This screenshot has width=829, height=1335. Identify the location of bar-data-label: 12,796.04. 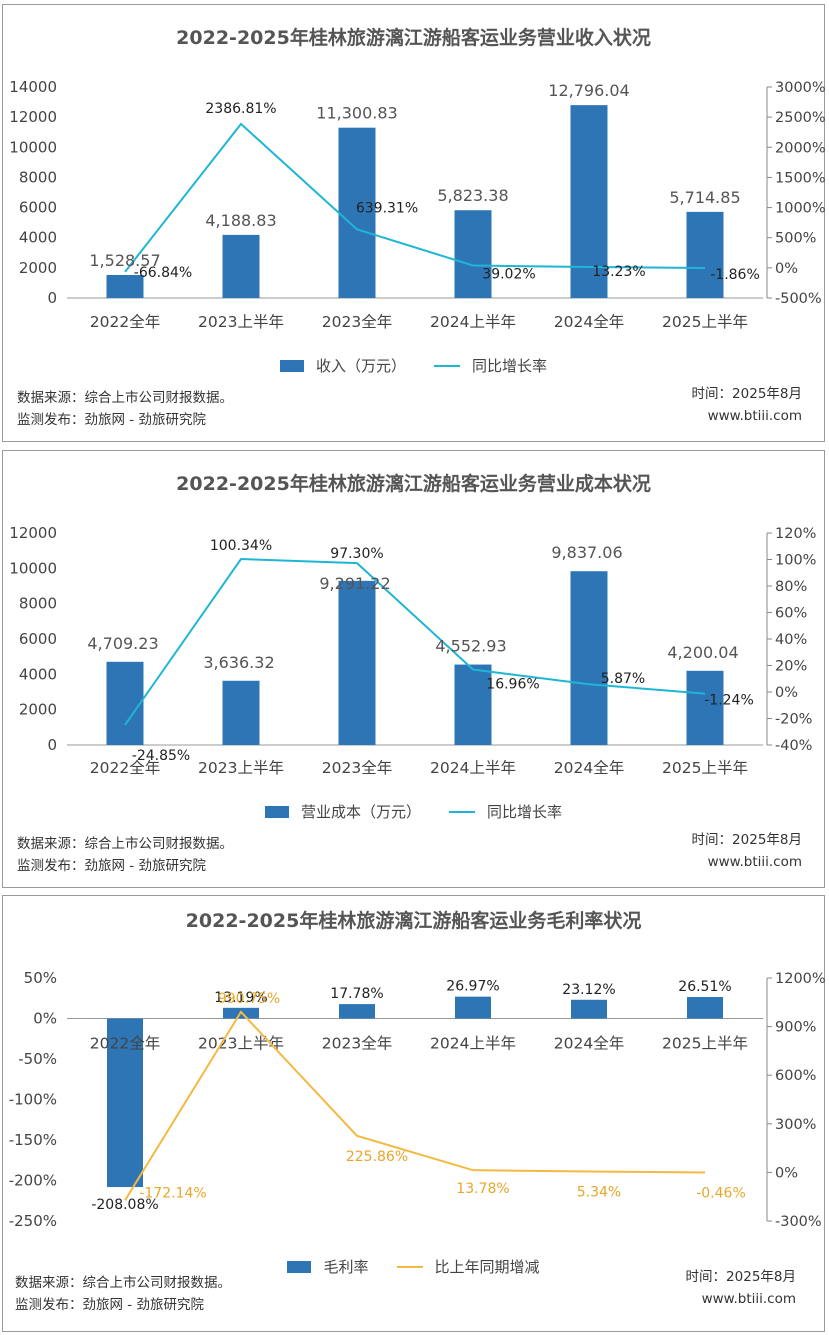
(588, 90).